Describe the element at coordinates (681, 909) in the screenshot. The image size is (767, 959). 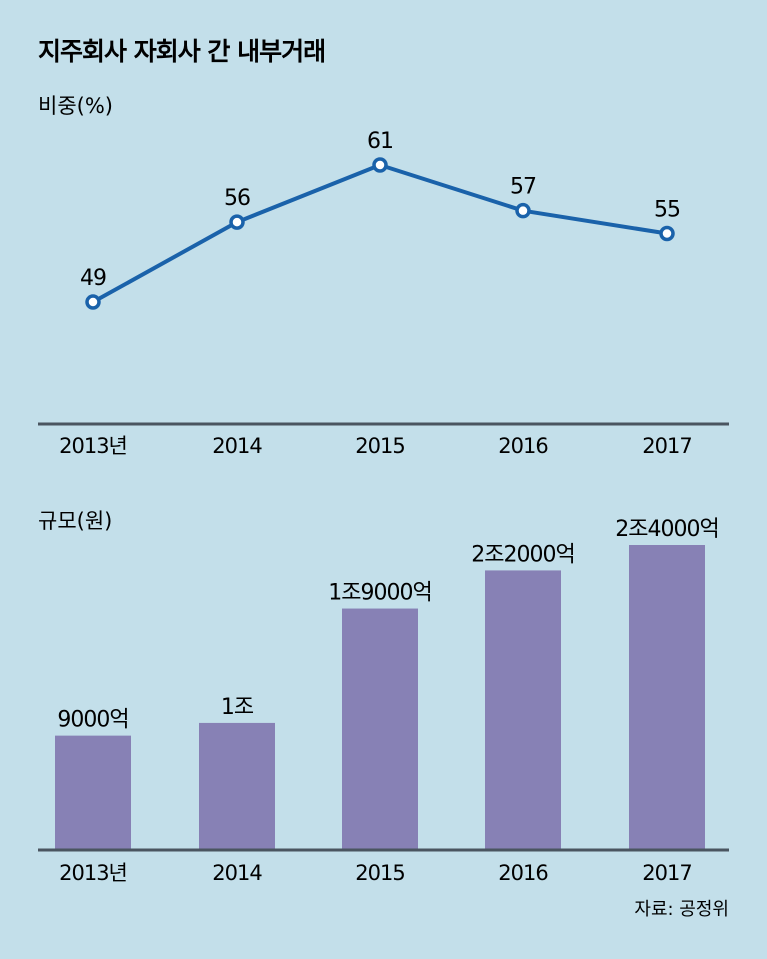
I see `source-note: 자료: 공정위` at that location.